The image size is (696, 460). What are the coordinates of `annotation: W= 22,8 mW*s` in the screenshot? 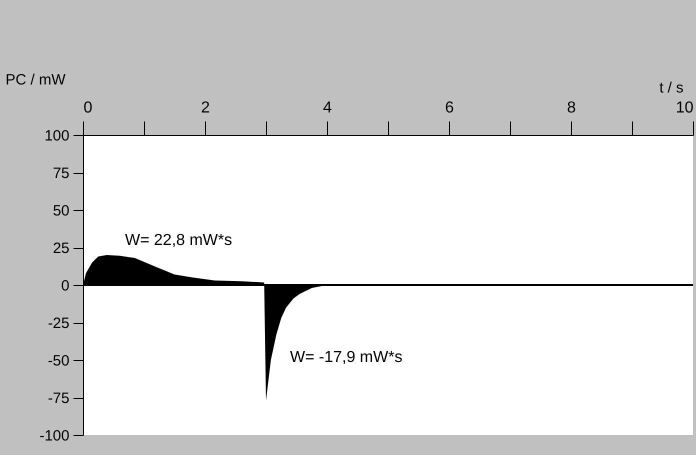 It's located at (178, 240).